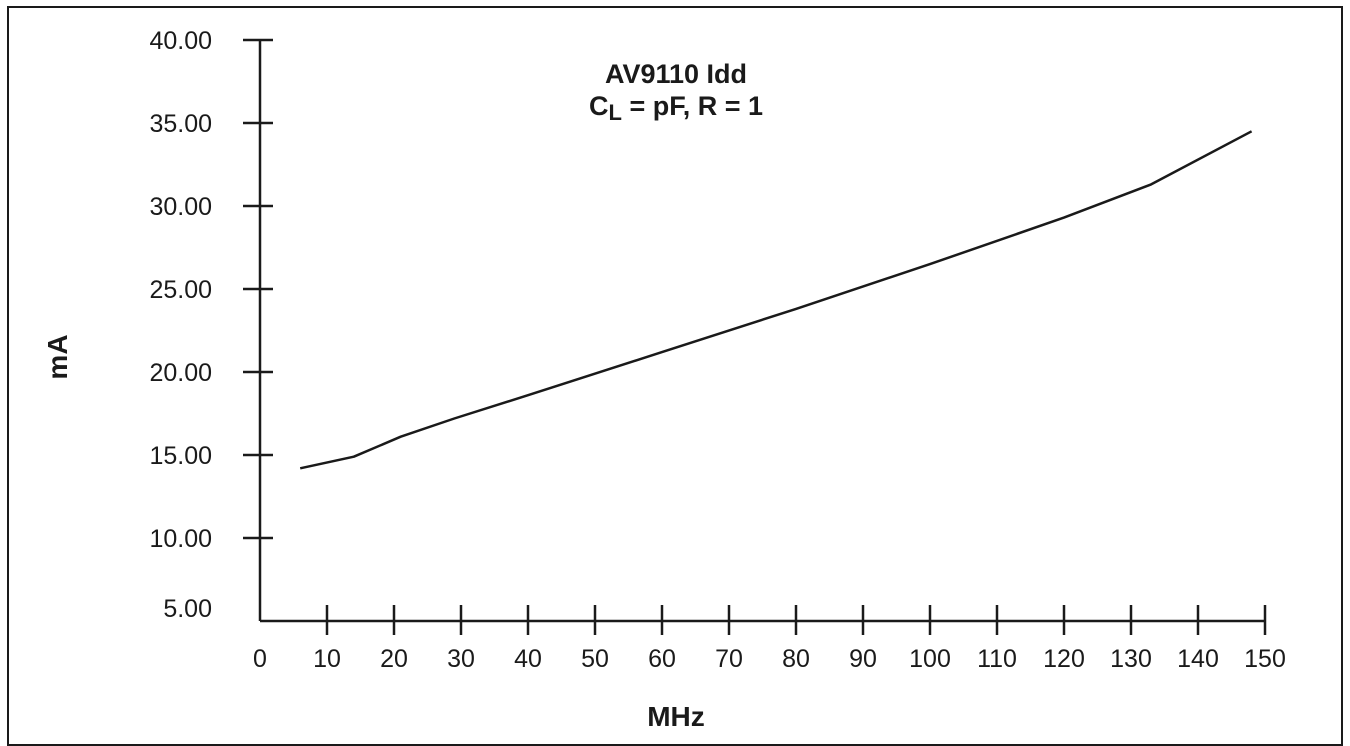 Image resolution: width=1350 pixels, height=746 pixels. I want to click on x-tick-label: 30, so click(461, 659).